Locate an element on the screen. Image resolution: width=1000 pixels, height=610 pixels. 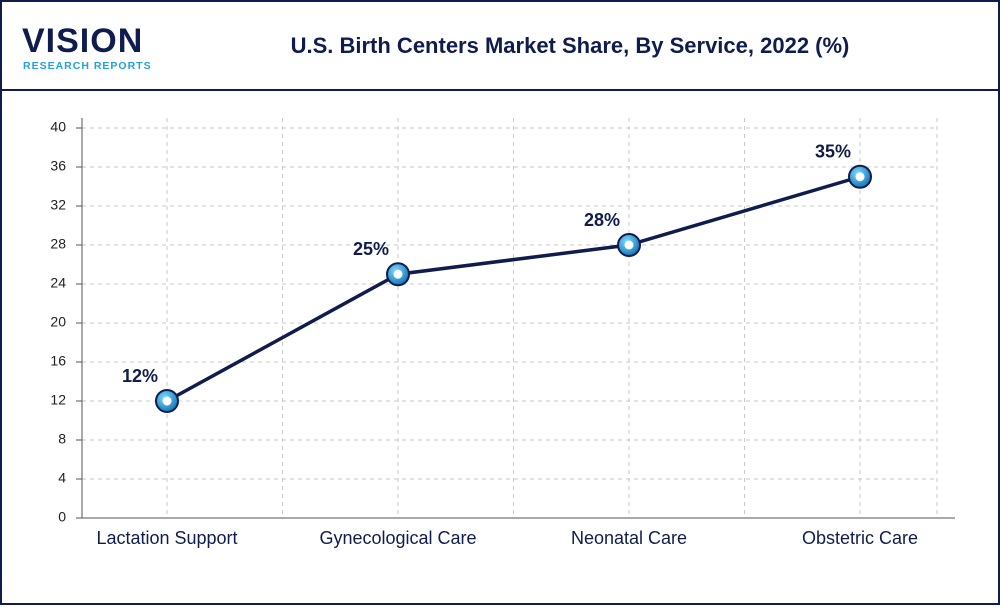
y-tick-label: 20 is located at coordinates (58, 322).